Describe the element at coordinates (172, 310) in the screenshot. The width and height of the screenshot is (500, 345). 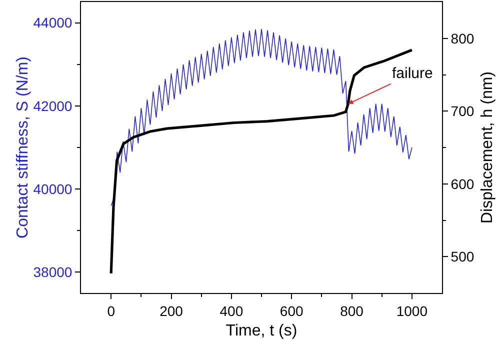
I see `x-tick-label: 200` at that location.